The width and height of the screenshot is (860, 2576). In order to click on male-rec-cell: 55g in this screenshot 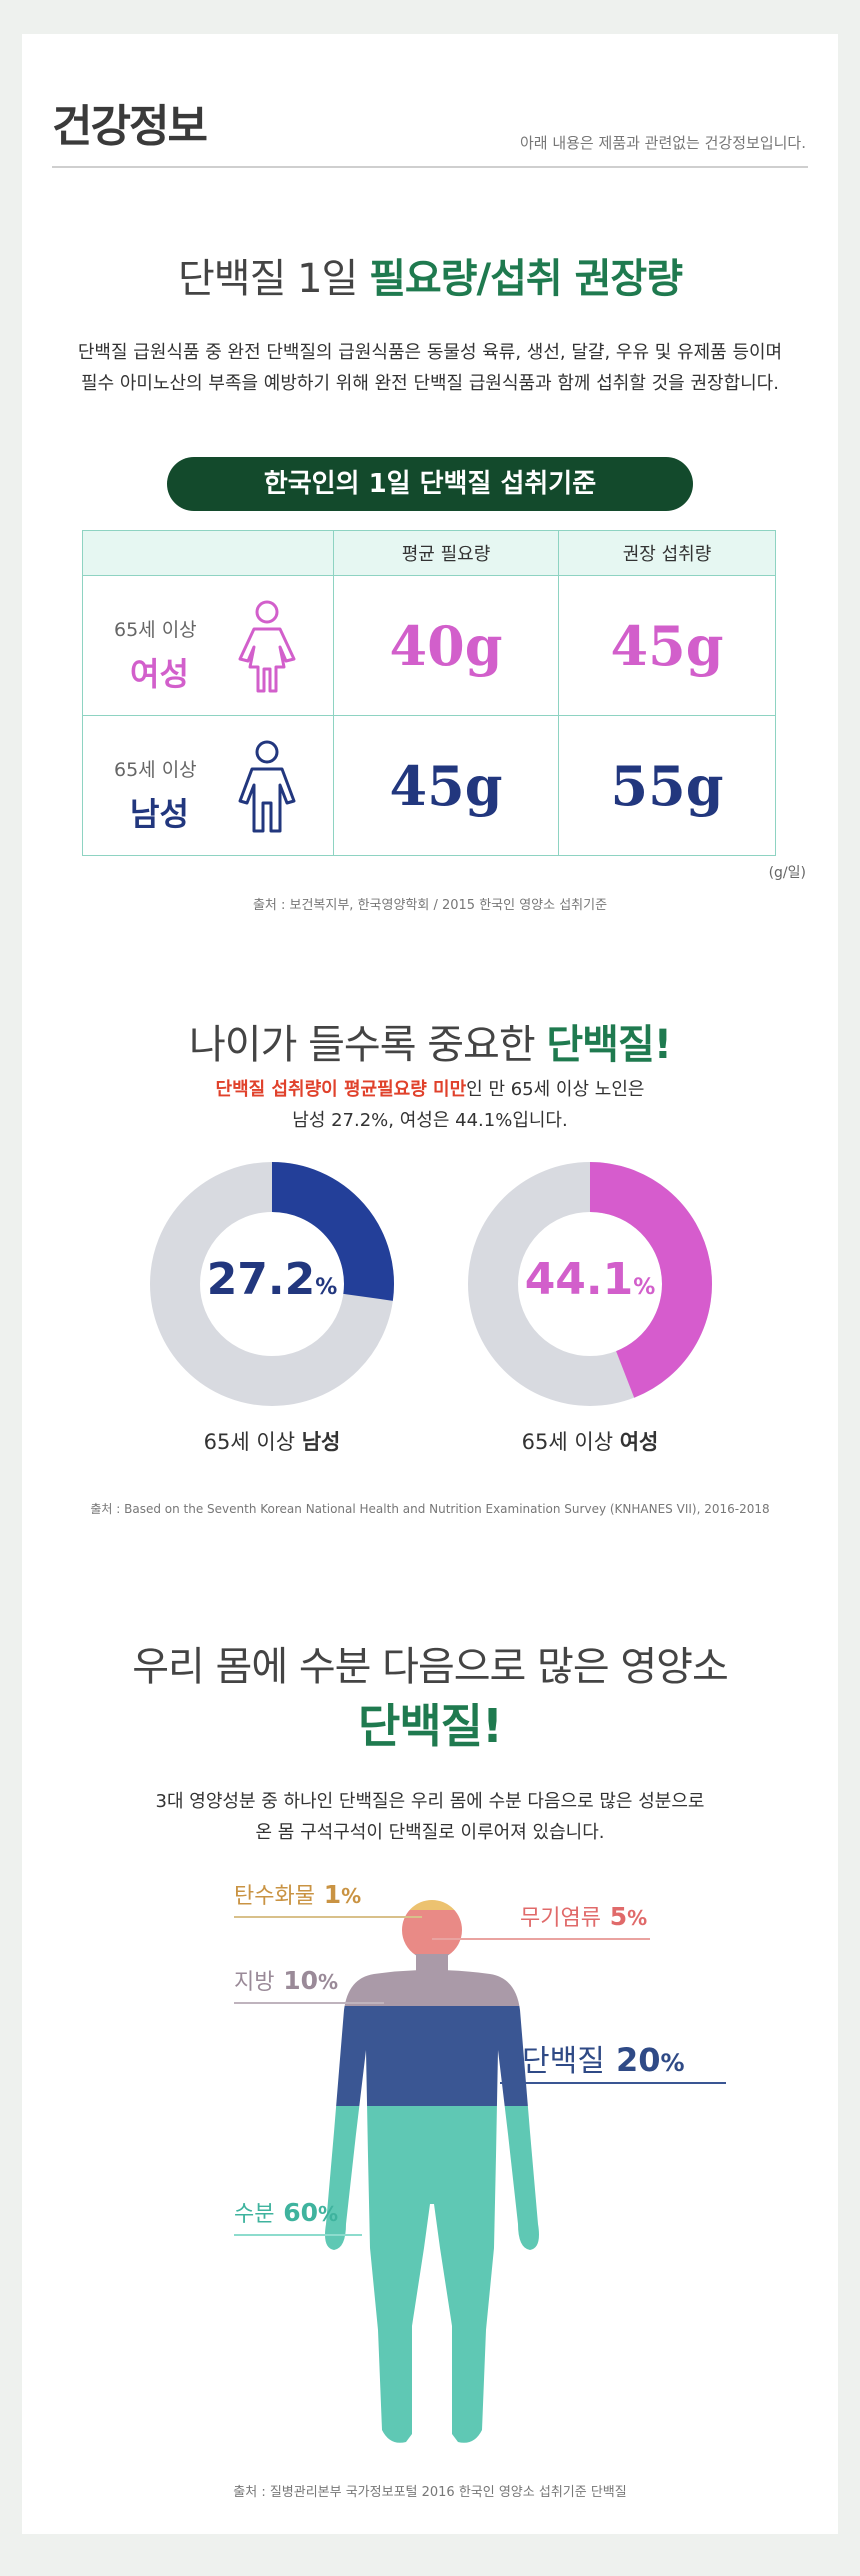, I will do `click(667, 785)`.